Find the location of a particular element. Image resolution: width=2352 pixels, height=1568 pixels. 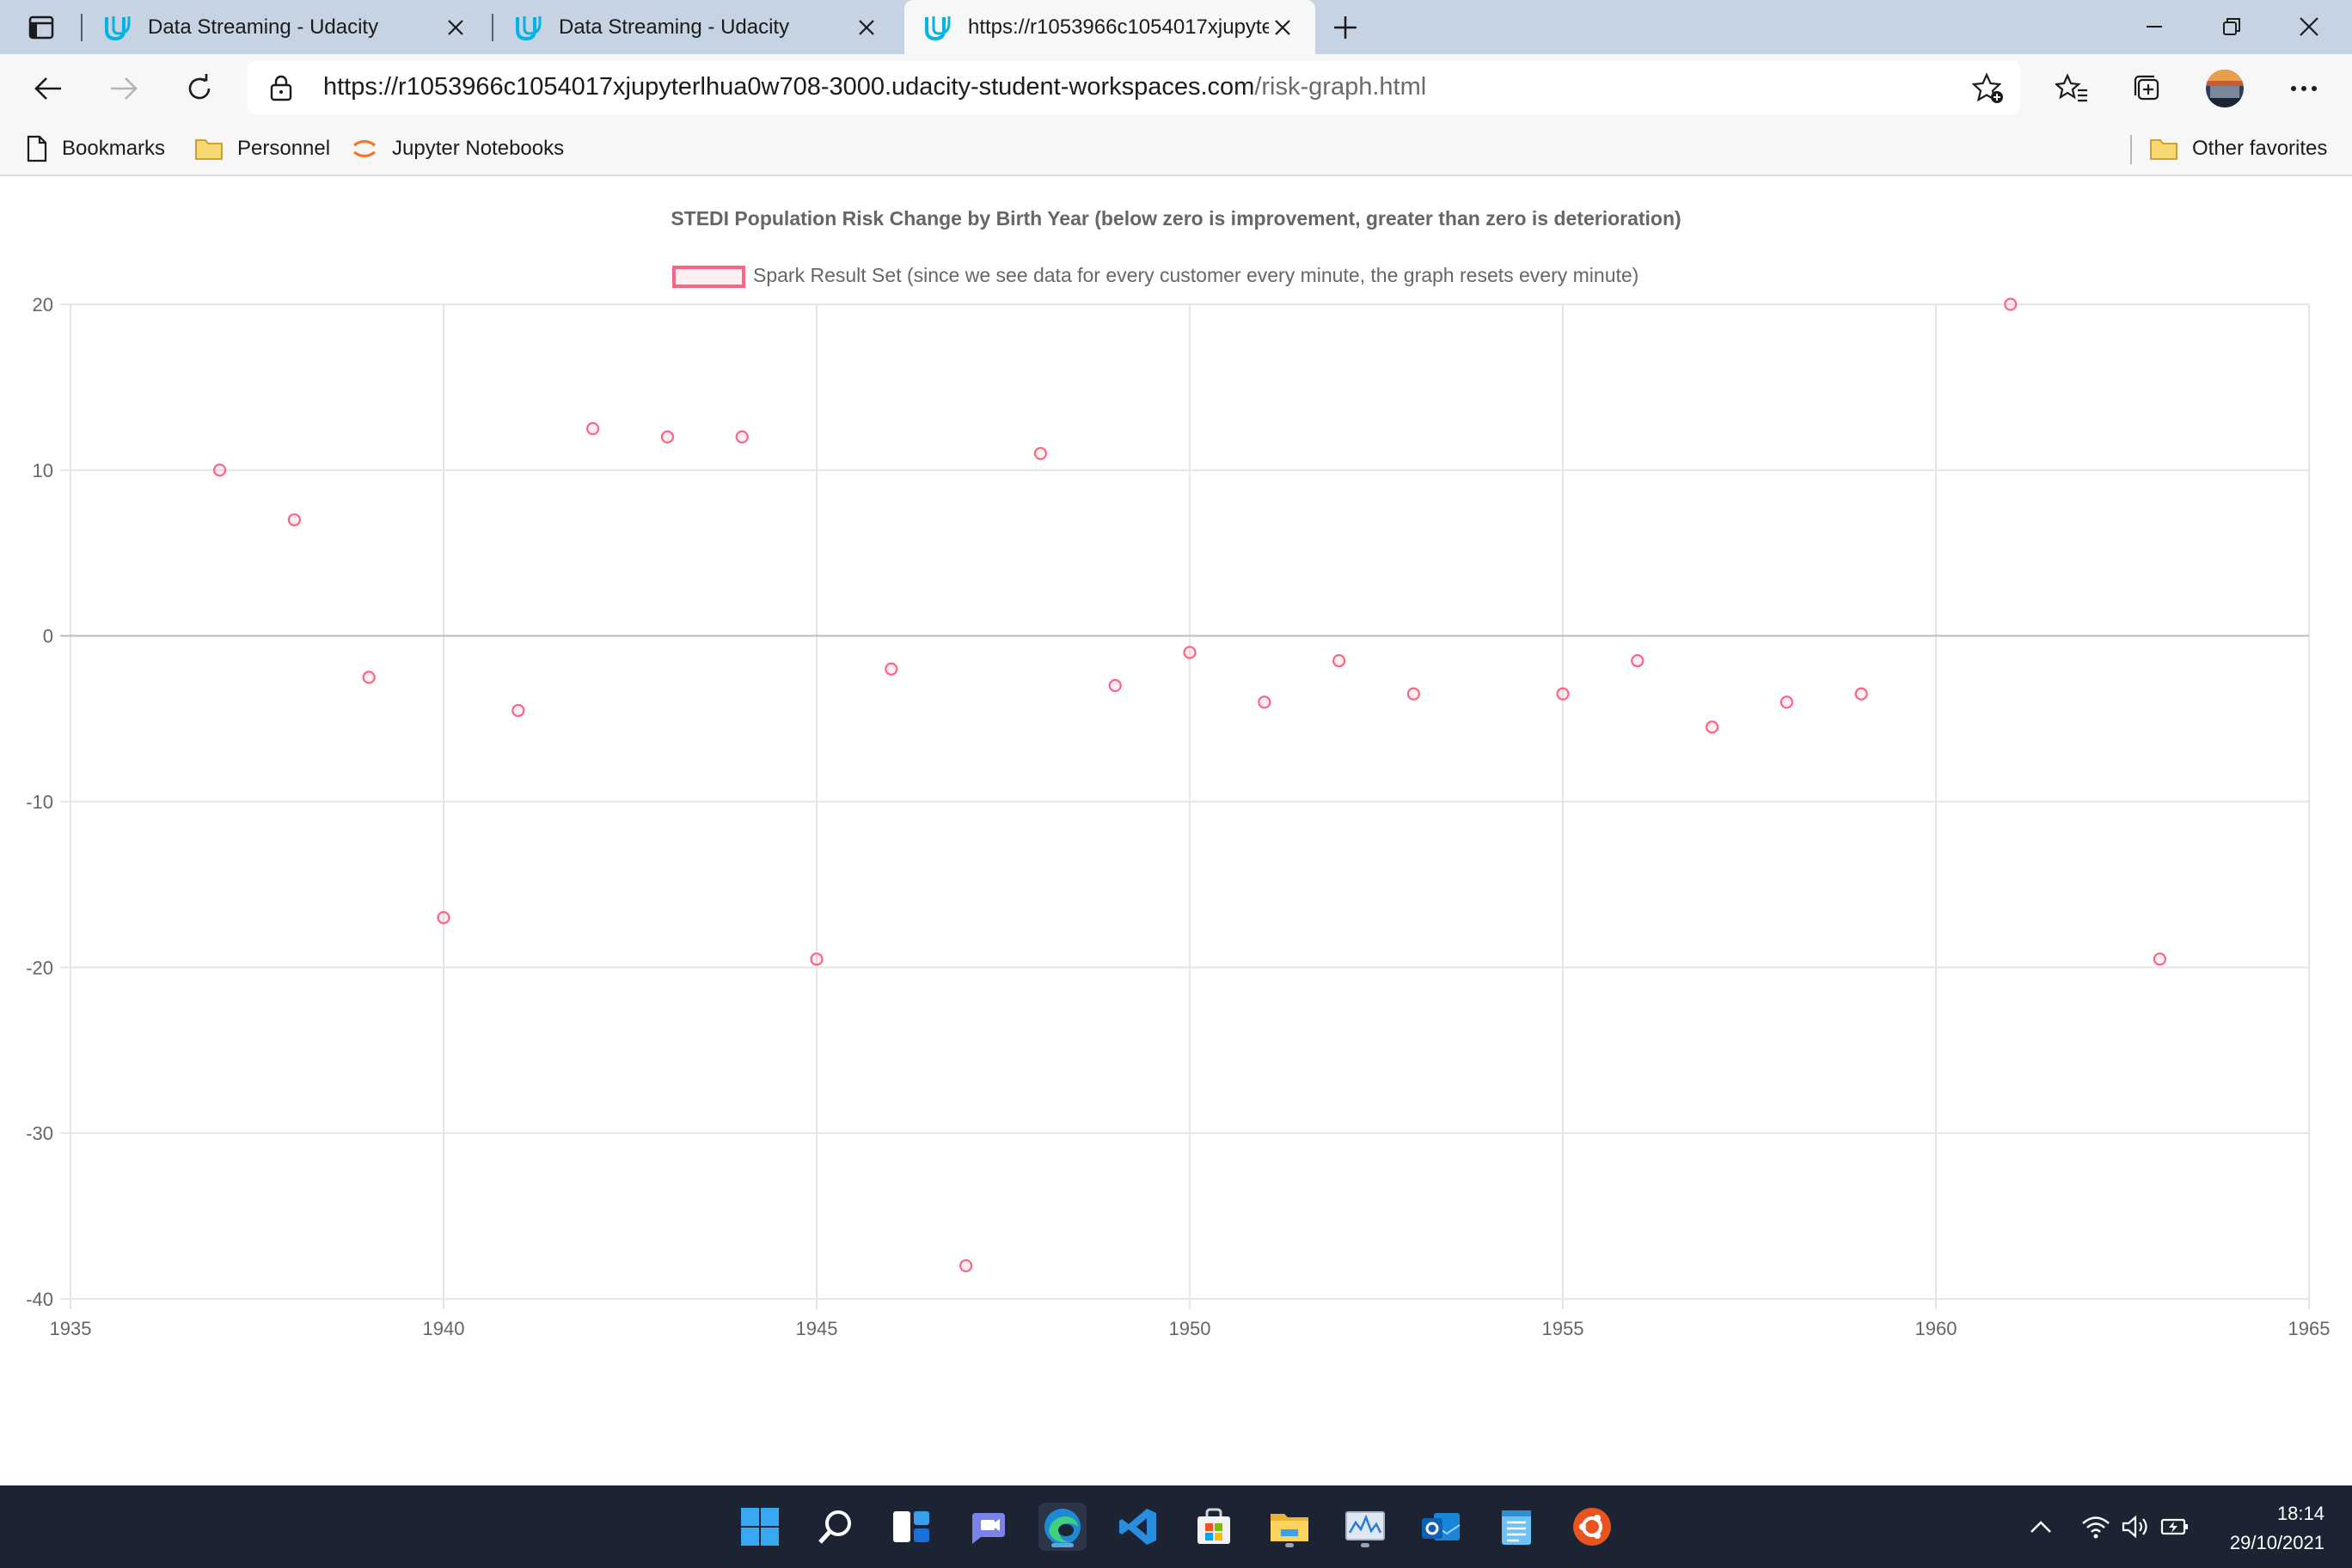

taskbar-vscode-button is located at coordinates (1138, 1527).